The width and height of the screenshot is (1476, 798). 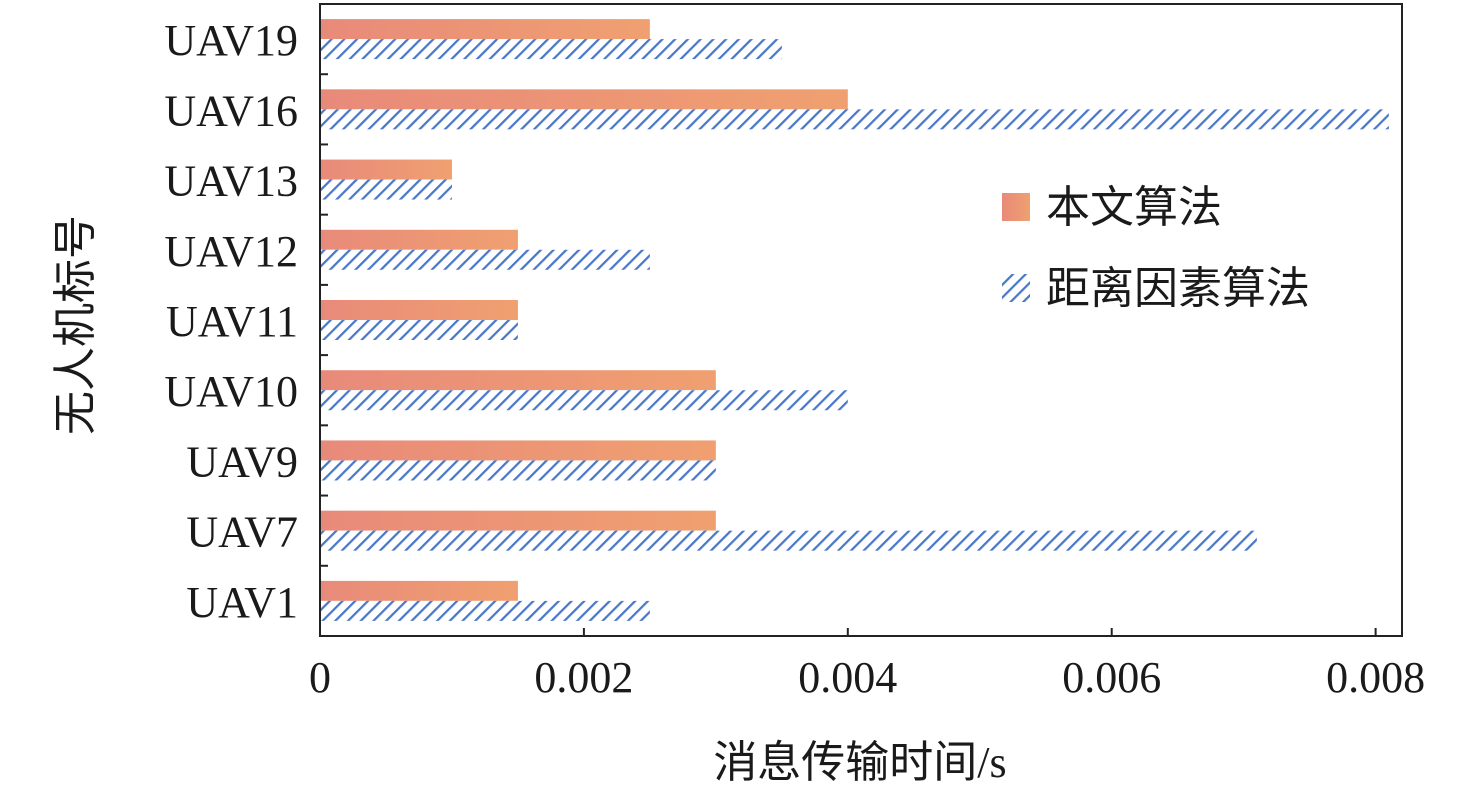 I want to click on y-tick-label: UAV1, so click(x=242, y=602).